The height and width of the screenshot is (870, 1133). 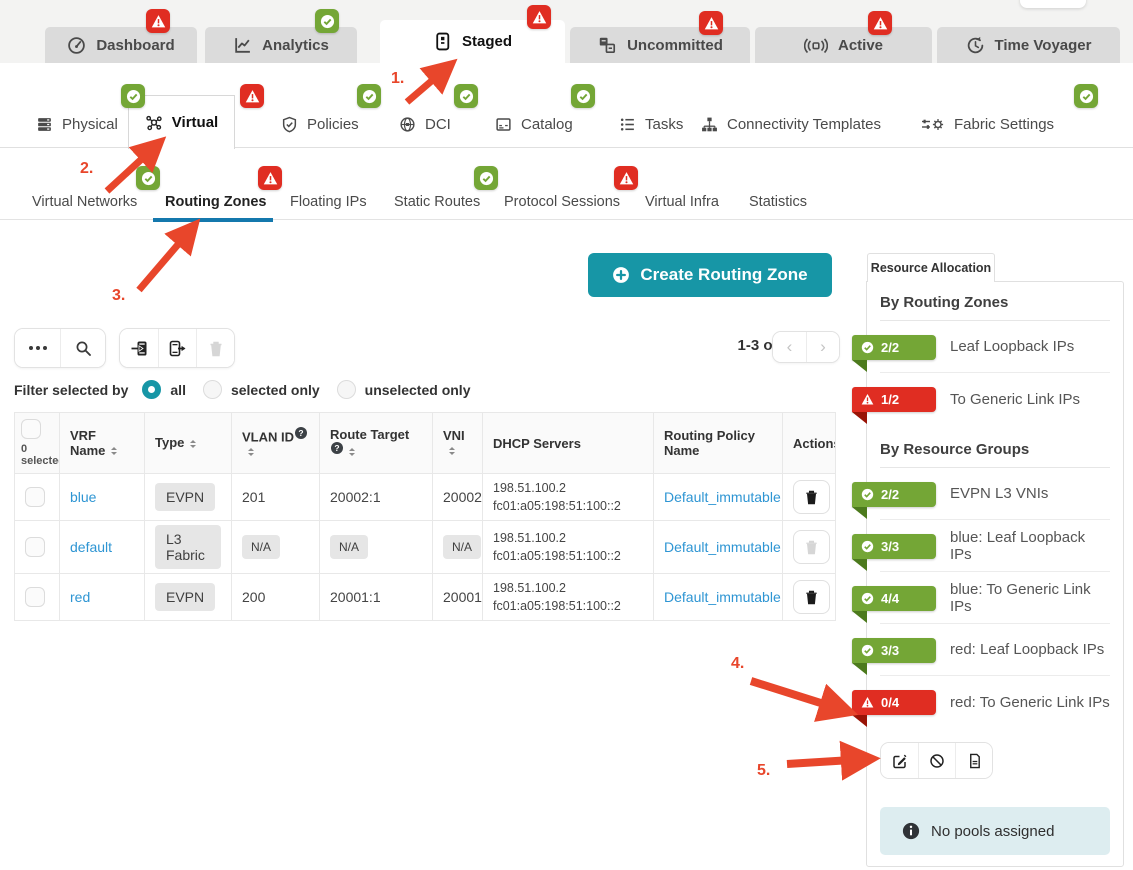 What do you see at coordinates (31, 429) in the screenshot?
I see `select-all-checkbox` at bounding box center [31, 429].